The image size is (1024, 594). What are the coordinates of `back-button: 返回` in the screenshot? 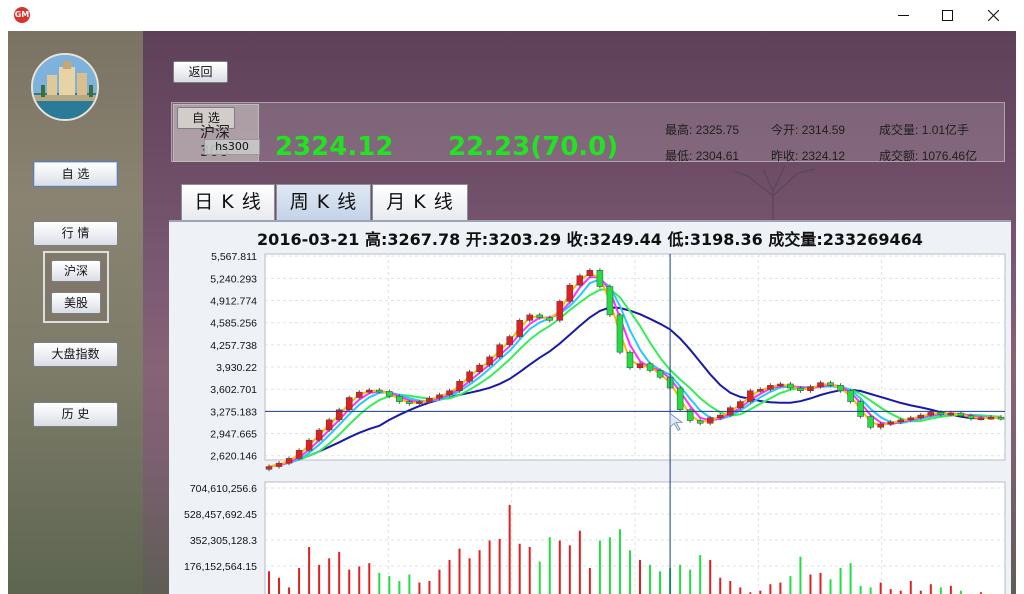 It's located at (200, 72).